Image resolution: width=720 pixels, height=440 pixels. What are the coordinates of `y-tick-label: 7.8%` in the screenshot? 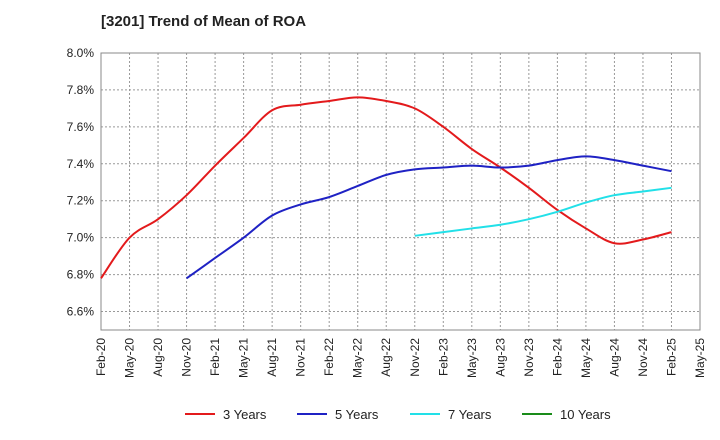 It's located at (81, 90).